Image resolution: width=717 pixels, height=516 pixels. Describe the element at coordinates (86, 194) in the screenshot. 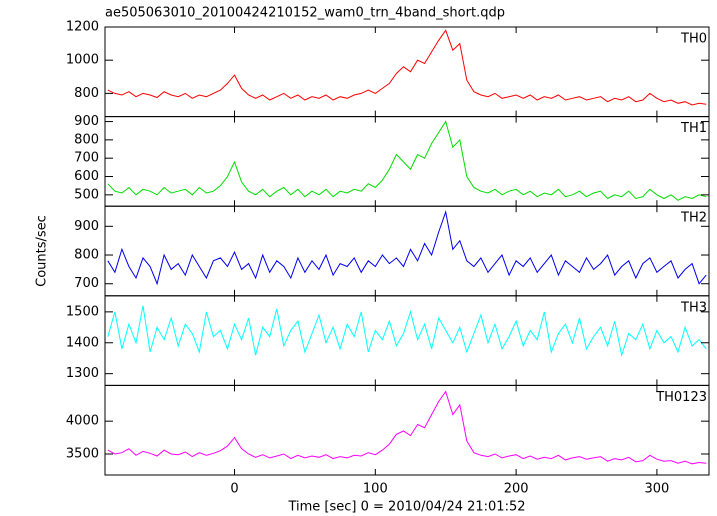

I see `y-tick-label: 500` at that location.